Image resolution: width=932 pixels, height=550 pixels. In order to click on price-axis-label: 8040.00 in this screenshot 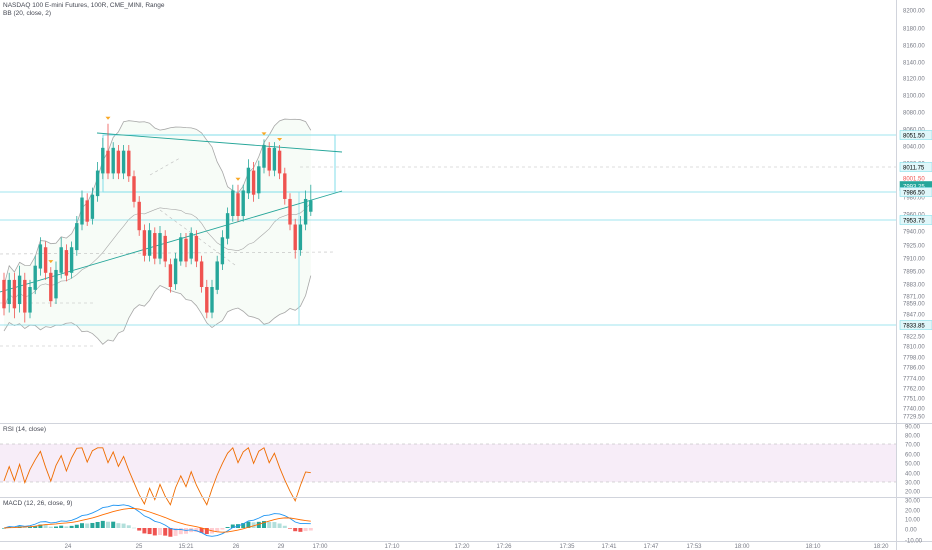, I will do `click(914, 148)`.